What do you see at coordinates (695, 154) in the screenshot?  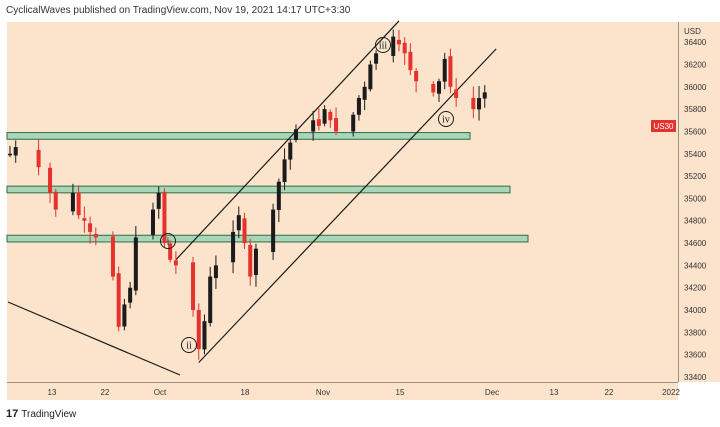 I see `price-tick-label: 35400` at bounding box center [695, 154].